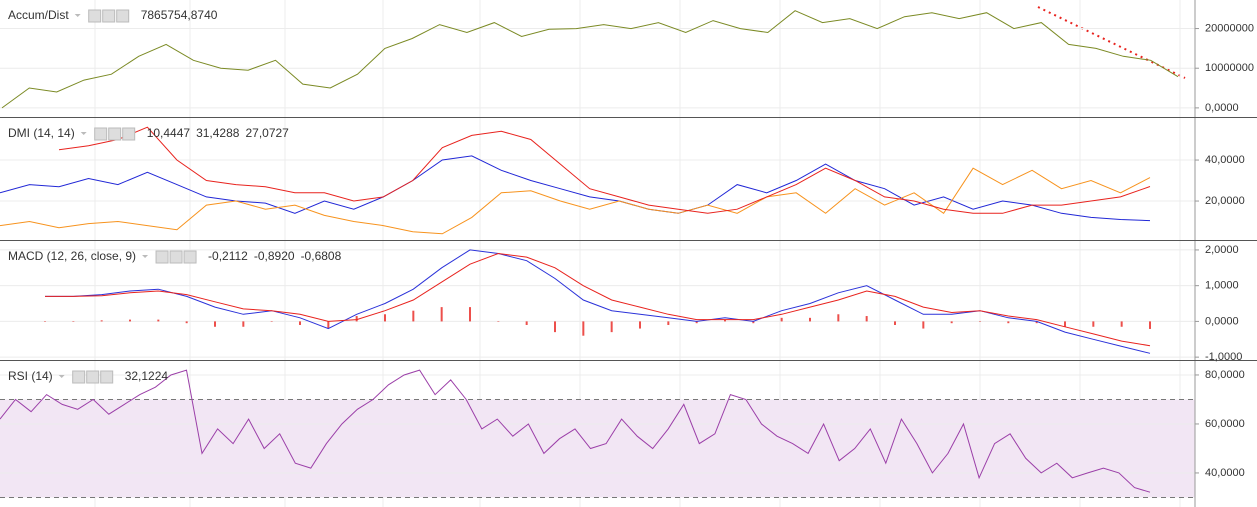 The width and height of the screenshot is (1257, 507). What do you see at coordinates (321, 256) in the screenshot?
I see `value-label: -0,6808` at bounding box center [321, 256].